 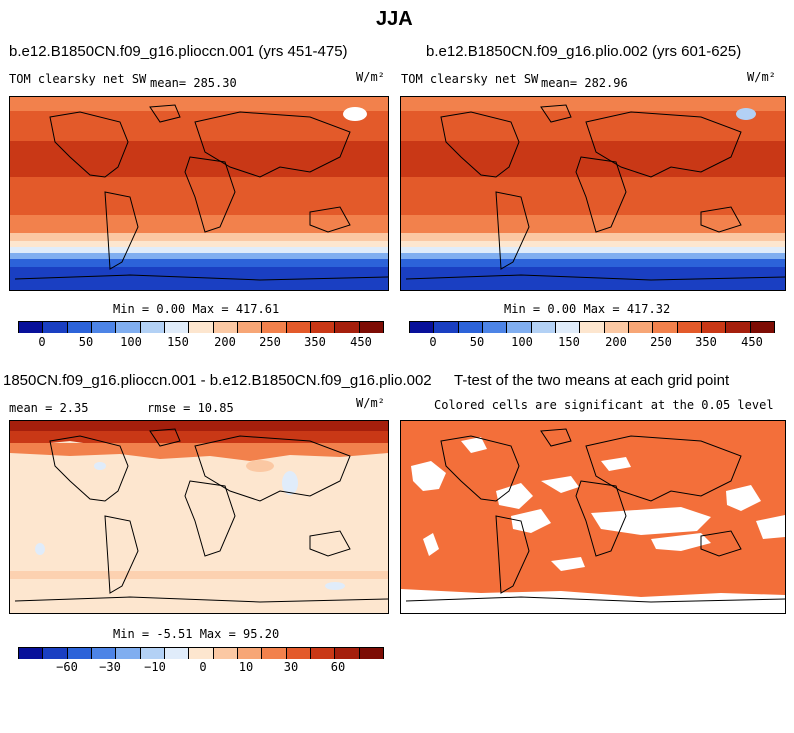 I want to click on panel1-mean: mean= 285.30, so click(x=193, y=83).